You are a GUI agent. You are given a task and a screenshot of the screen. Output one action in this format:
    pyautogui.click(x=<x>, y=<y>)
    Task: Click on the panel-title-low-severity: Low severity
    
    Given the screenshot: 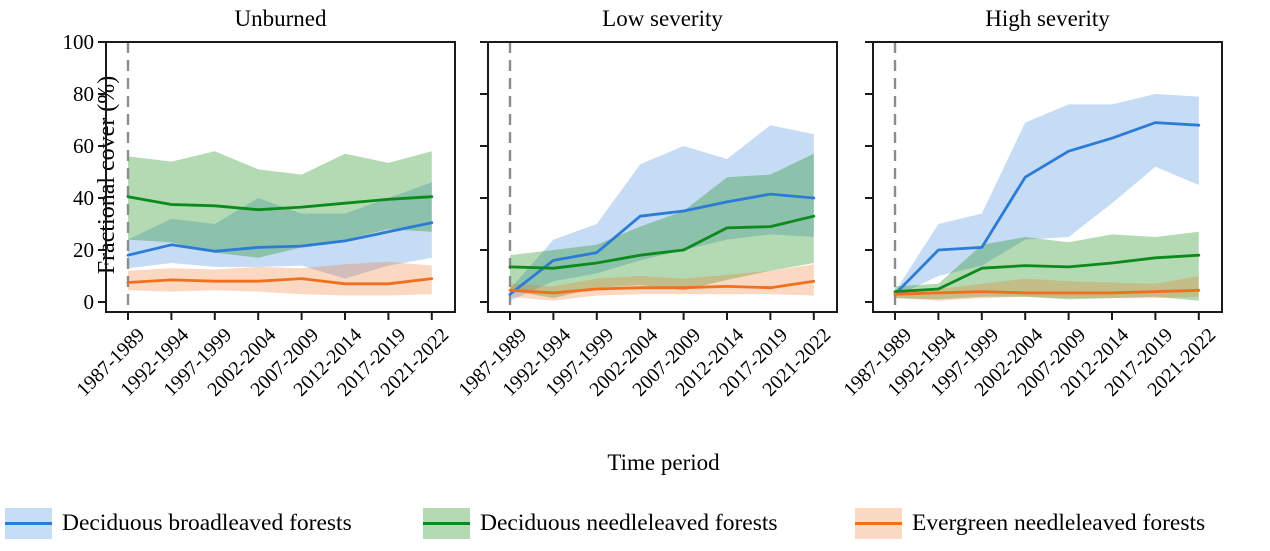 What is the action you would take?
    pyautogui.click(x=662, y=18)
    